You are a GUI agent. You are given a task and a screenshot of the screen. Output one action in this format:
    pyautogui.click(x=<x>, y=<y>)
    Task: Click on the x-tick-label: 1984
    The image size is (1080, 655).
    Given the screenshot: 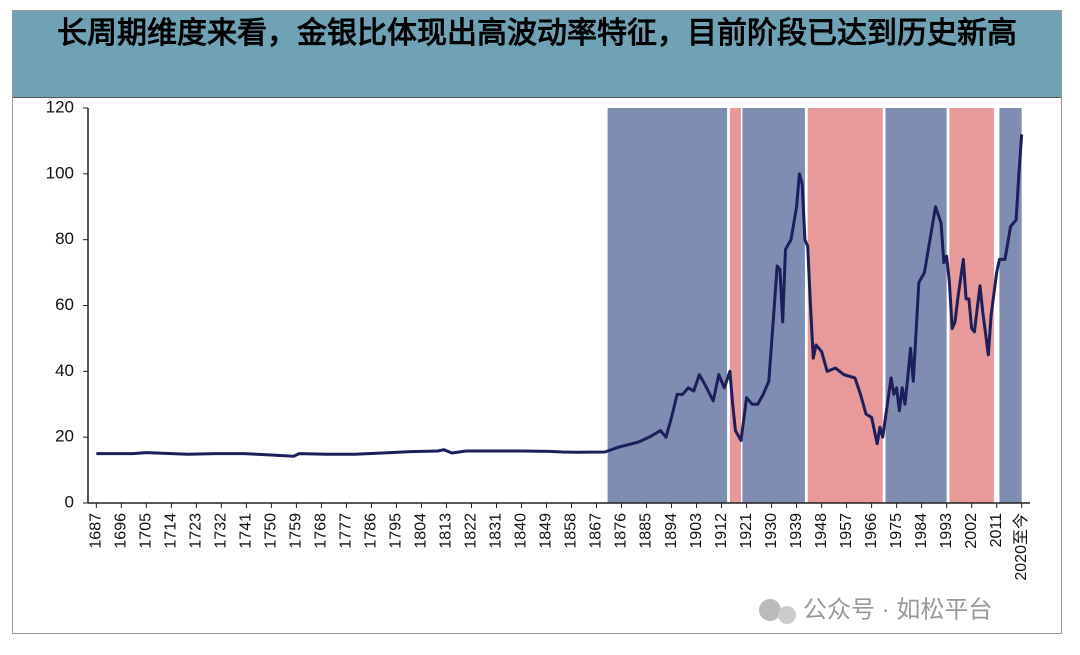 What is the action you would take?
    pyautogui.click(x=921, y=531)
    